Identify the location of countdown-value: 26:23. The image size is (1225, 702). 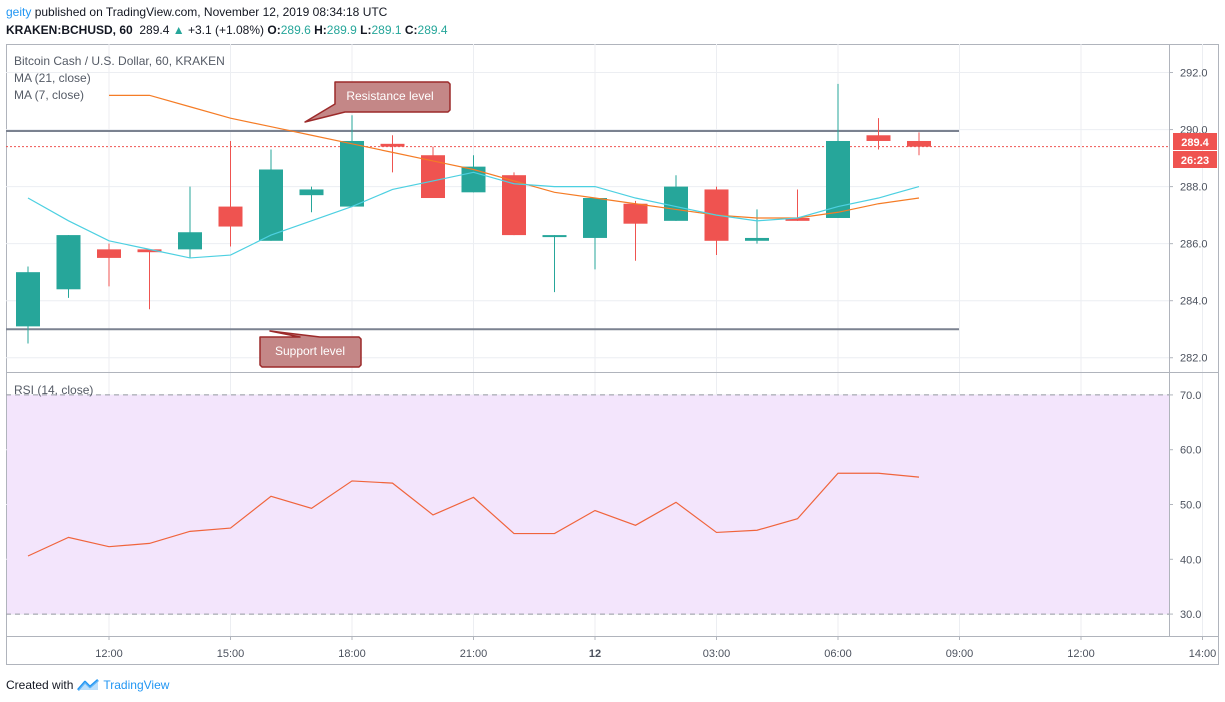
(1195, 161).